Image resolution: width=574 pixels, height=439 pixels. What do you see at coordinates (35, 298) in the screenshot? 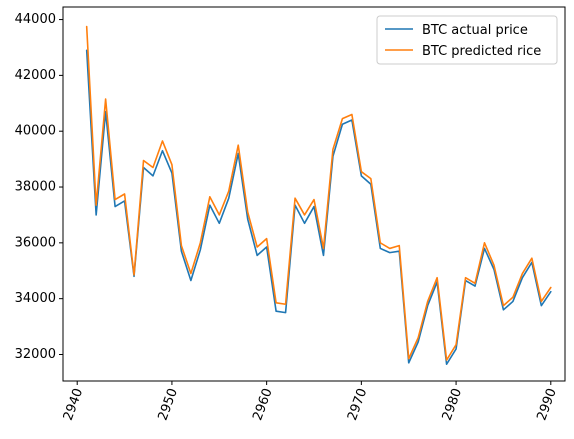
I see `y-tick-label: 34000` at bounding box center [35, 298].